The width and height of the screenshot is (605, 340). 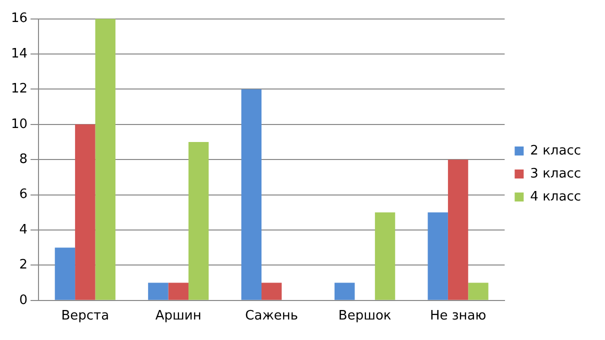 What do you see at coordinates (23, 265) in the screenshot?
I see `y-tick-label: 2` at bounding box center [23, 265].